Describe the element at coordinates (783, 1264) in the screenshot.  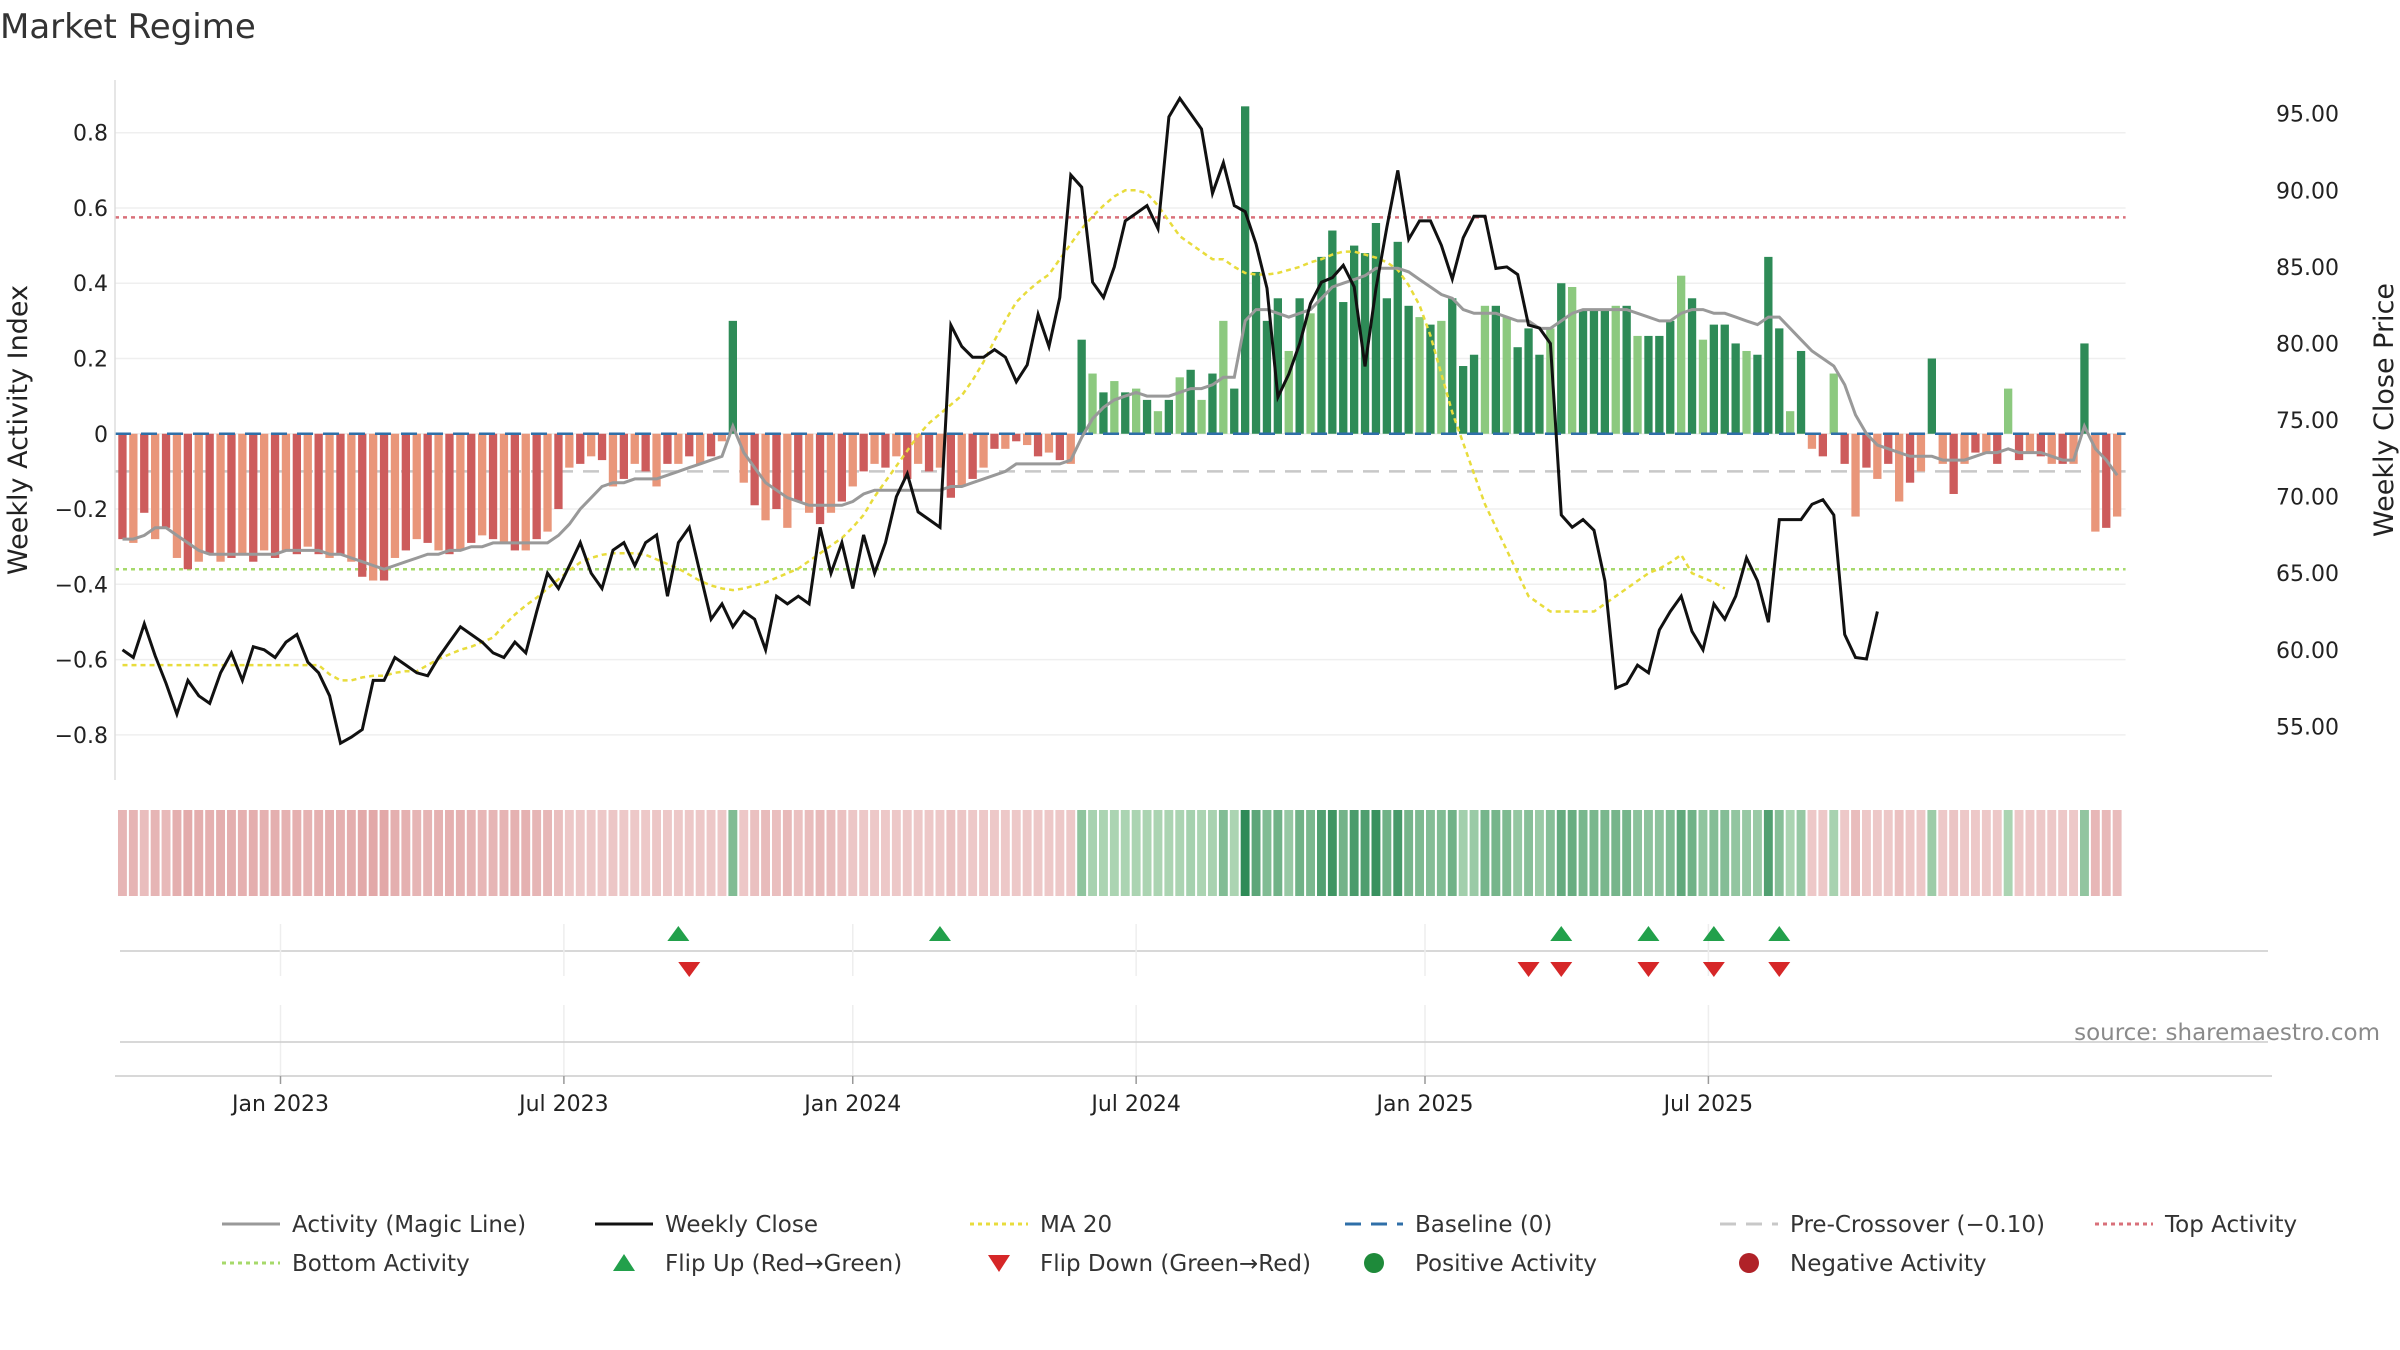
I see `legend-label: Flip Up (Red→Green)` at that location.